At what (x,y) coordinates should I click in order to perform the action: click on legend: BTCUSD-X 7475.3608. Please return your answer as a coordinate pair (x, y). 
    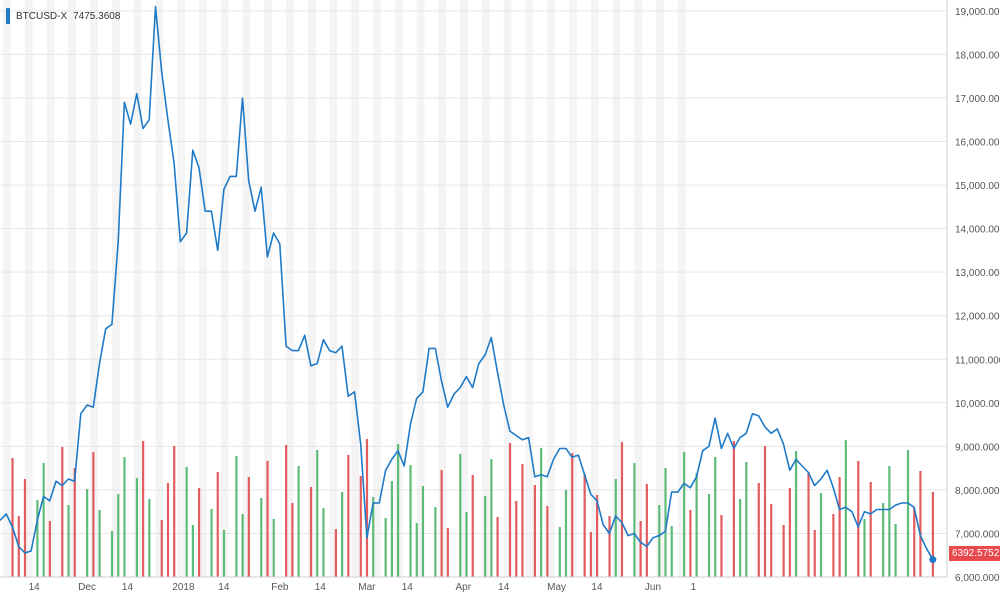
    Looking at the image, I should click on (63, 16).